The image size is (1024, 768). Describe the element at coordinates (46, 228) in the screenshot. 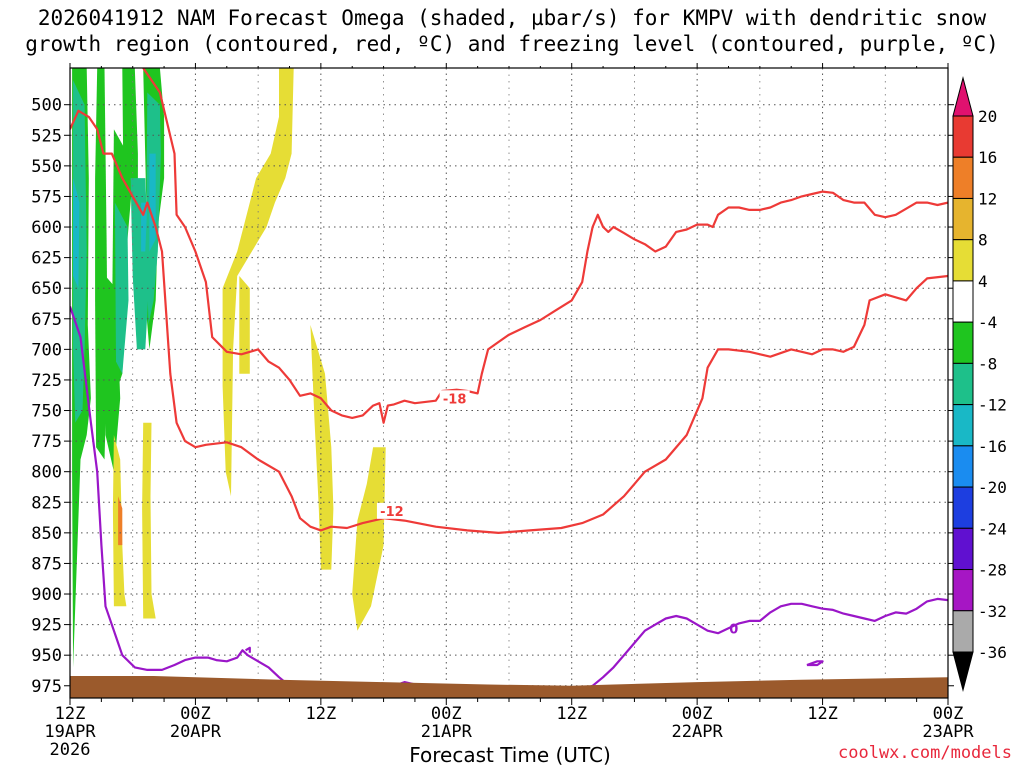

I see `y-tick-label-600: 600` at that location.